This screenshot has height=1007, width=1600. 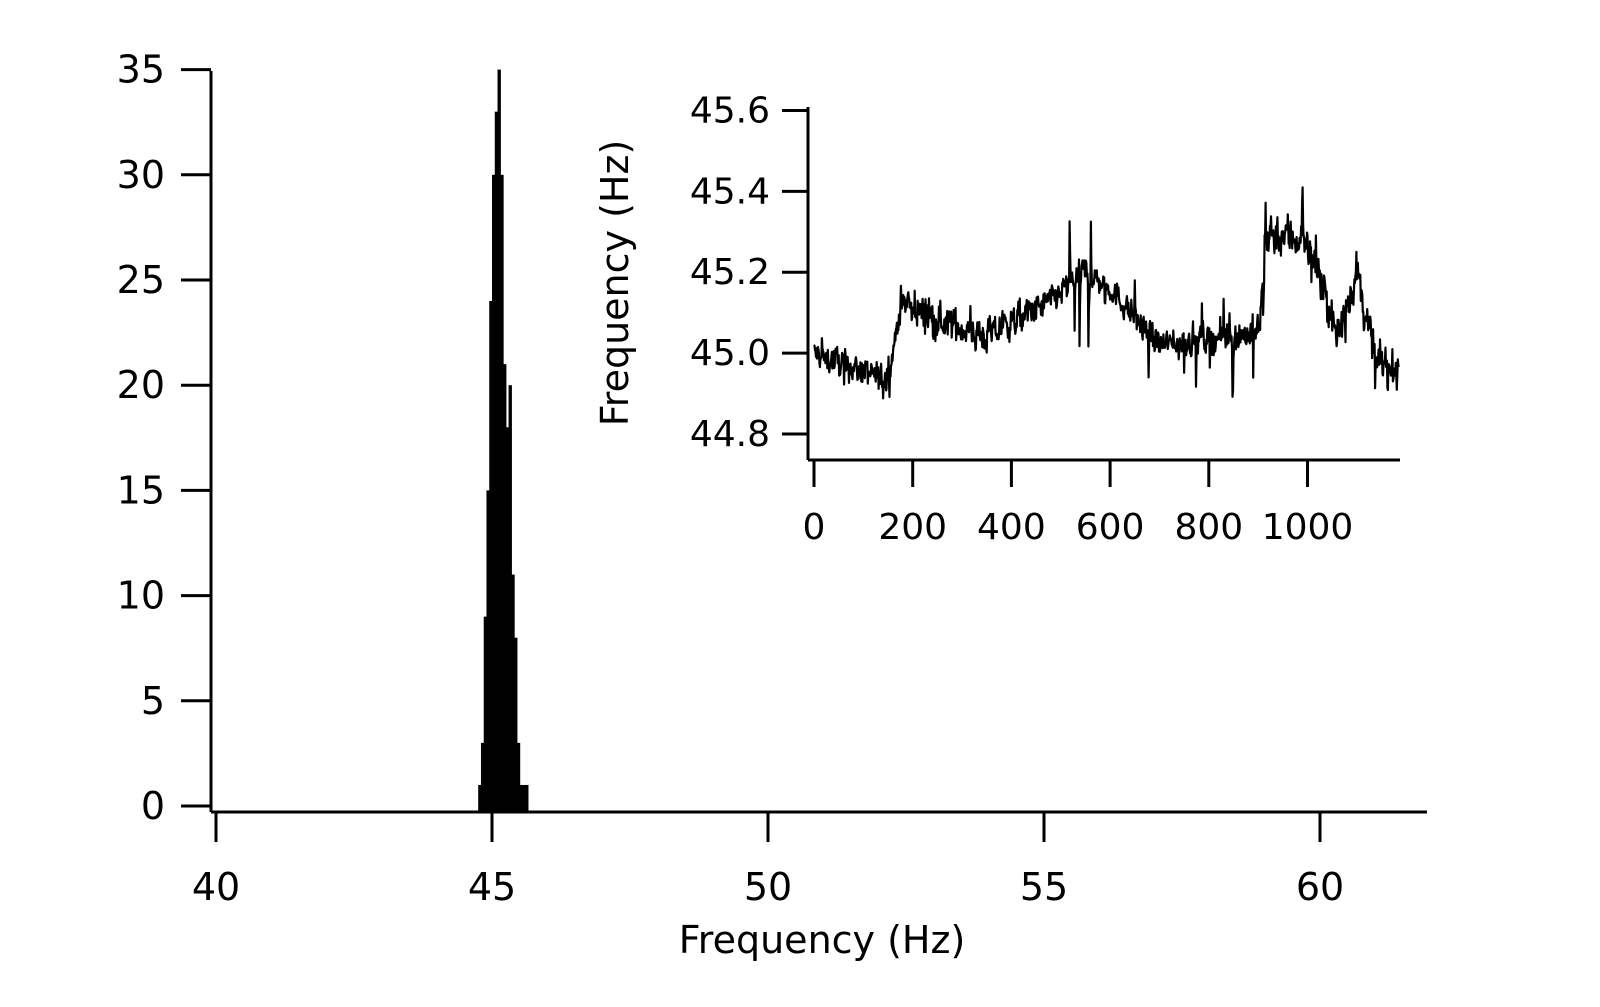 What do you see at coordinates (153, 701) in the screenshot?
I see `main-y-tick-label: 5` at bounding box center [153, 701].